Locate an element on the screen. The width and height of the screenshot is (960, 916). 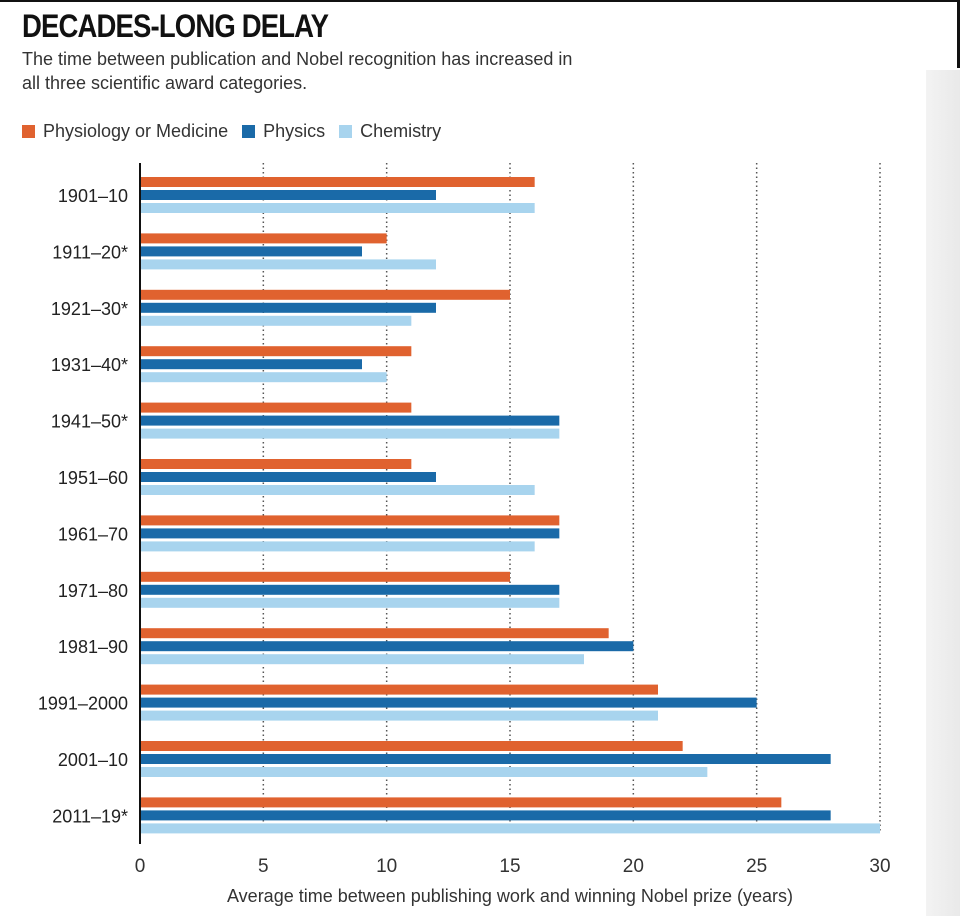
top-border is located at coordinates (480, 1).